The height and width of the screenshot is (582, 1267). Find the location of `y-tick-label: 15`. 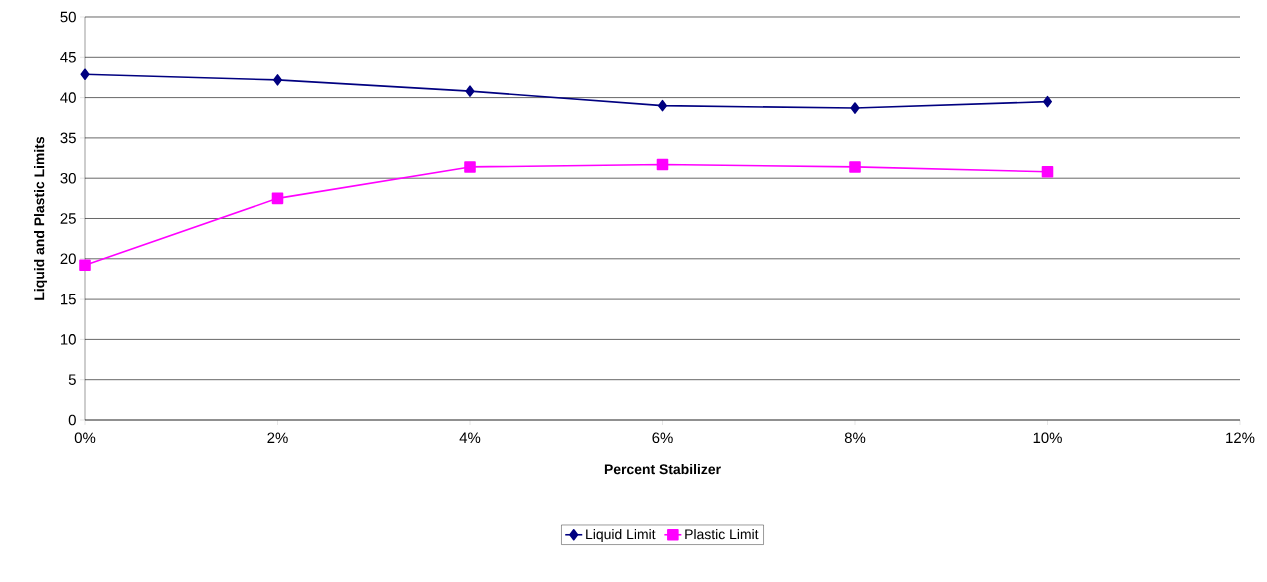

y-tick-label: 15 is located at coordinates (68, 299).